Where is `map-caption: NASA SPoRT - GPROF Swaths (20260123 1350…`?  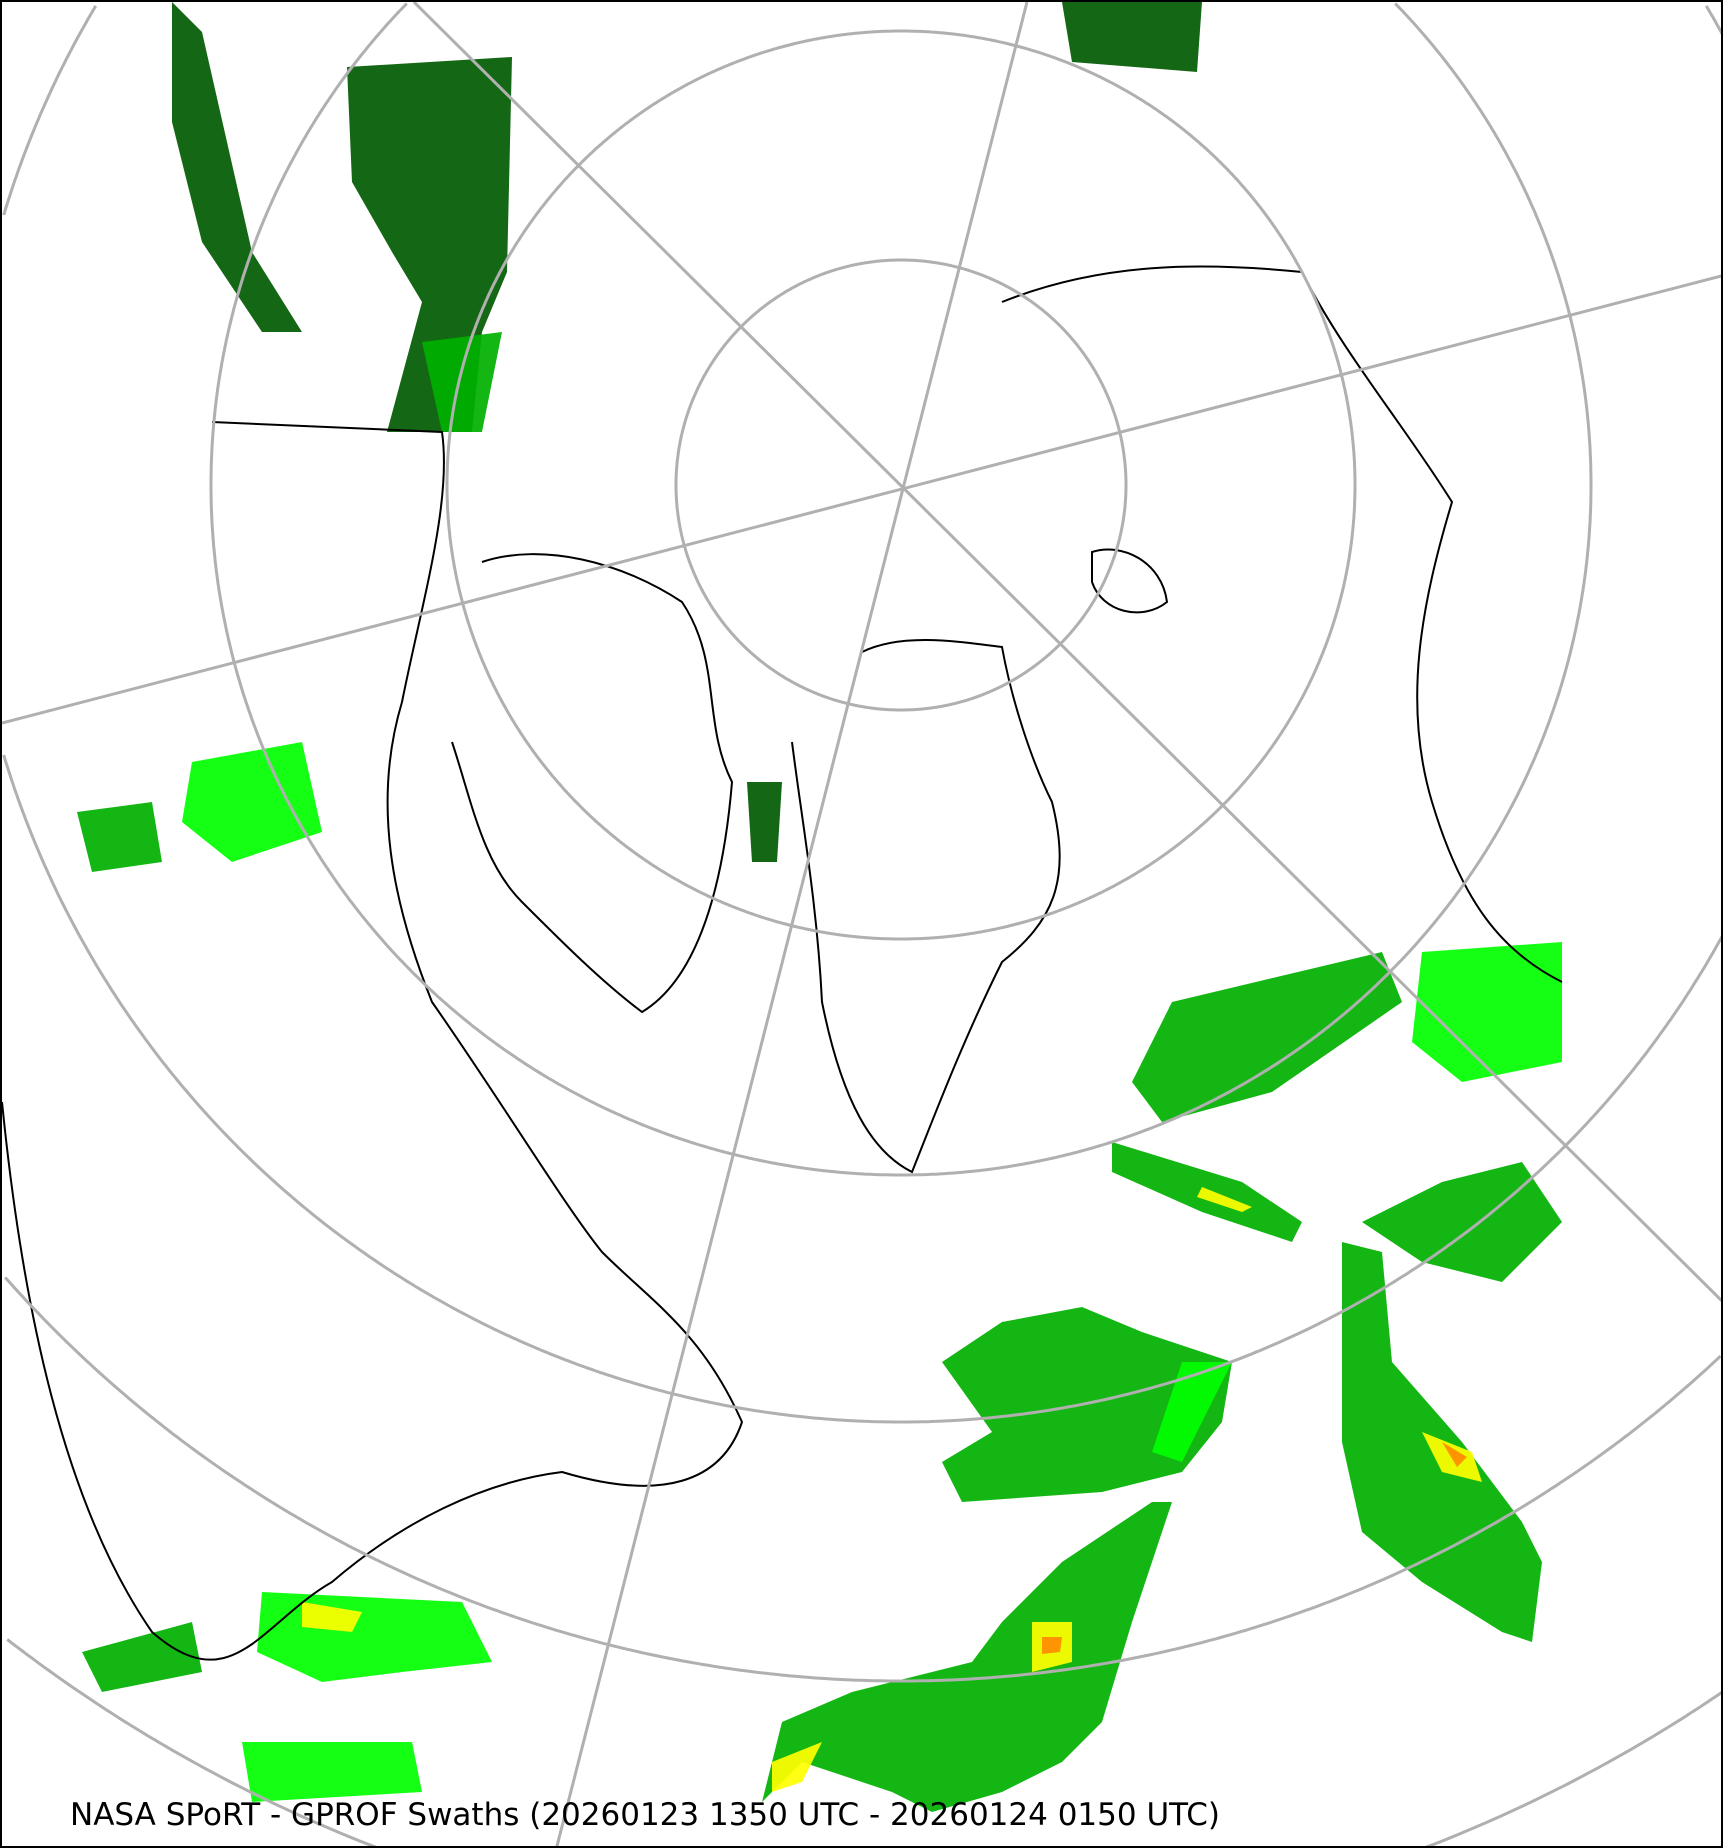 map-caption: NASA SPoRT - GPROF Swaths (20260123 1350… is located at coordinates (645, 1815).